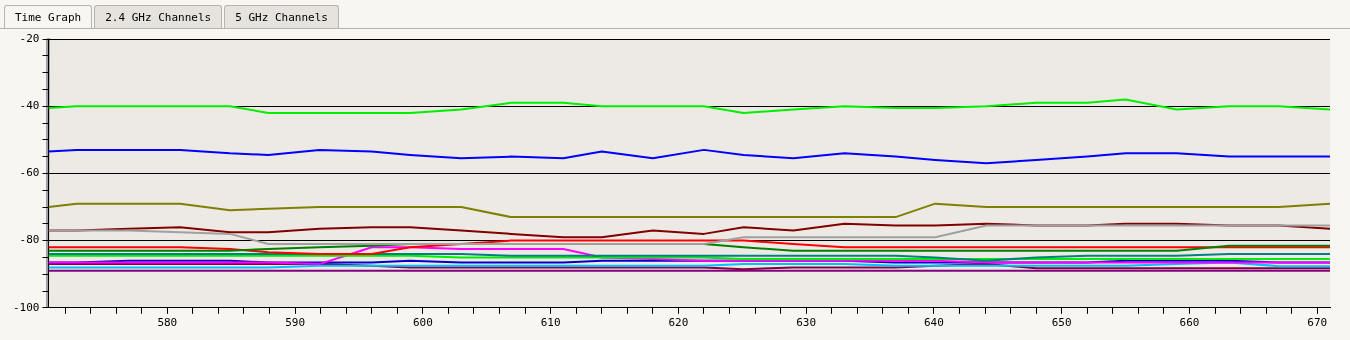 The height and width of the screenshot is (340, 1350). I want to click on x-tick-label: 600, so click(422, 323).